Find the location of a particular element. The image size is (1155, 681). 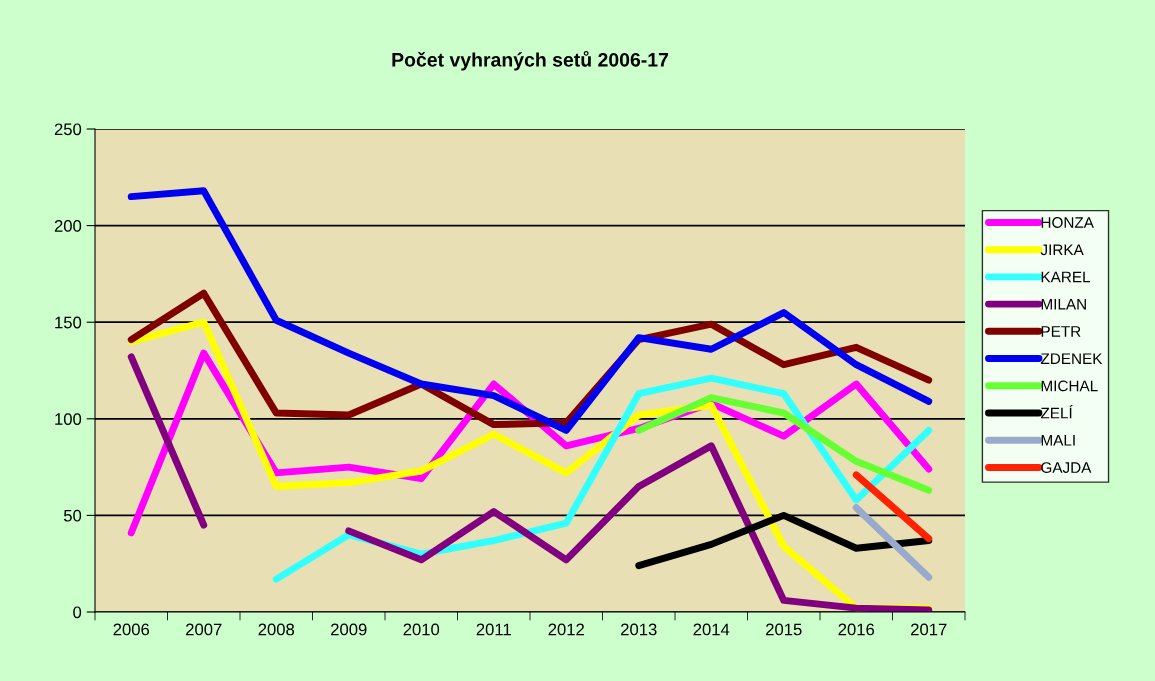

x-tick-label: 2008 is located at coordinates (276, 629).